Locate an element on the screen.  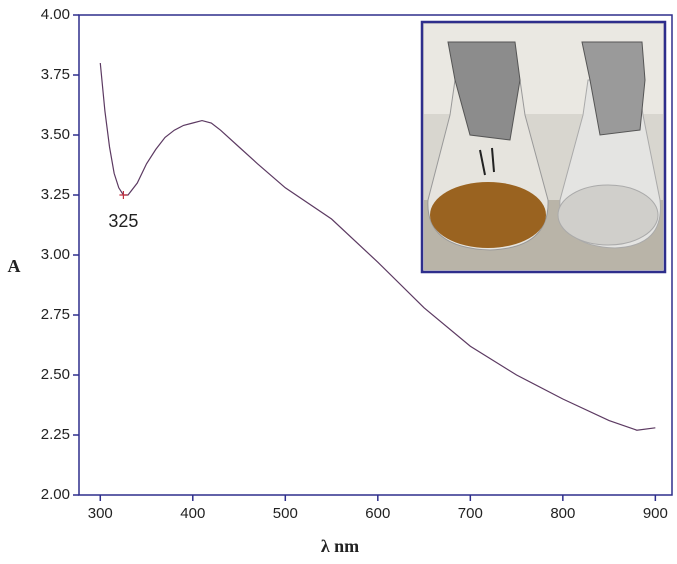
y-tick-label: 3.50 is located at coordinates (55, 134).